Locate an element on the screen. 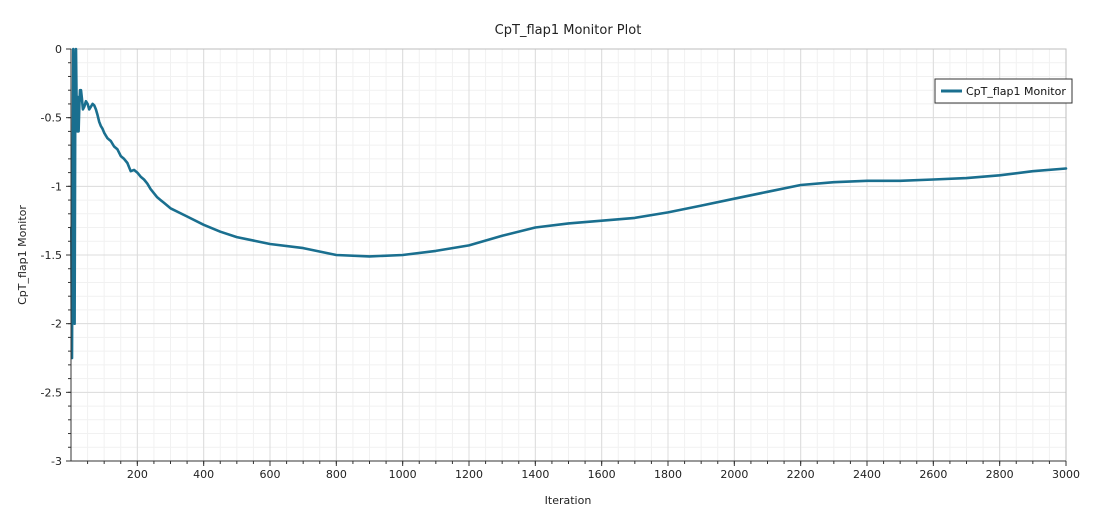 This screenshot has height=520, width=1100. x-tick-label: 2400 is located at coordinates (867, 474).